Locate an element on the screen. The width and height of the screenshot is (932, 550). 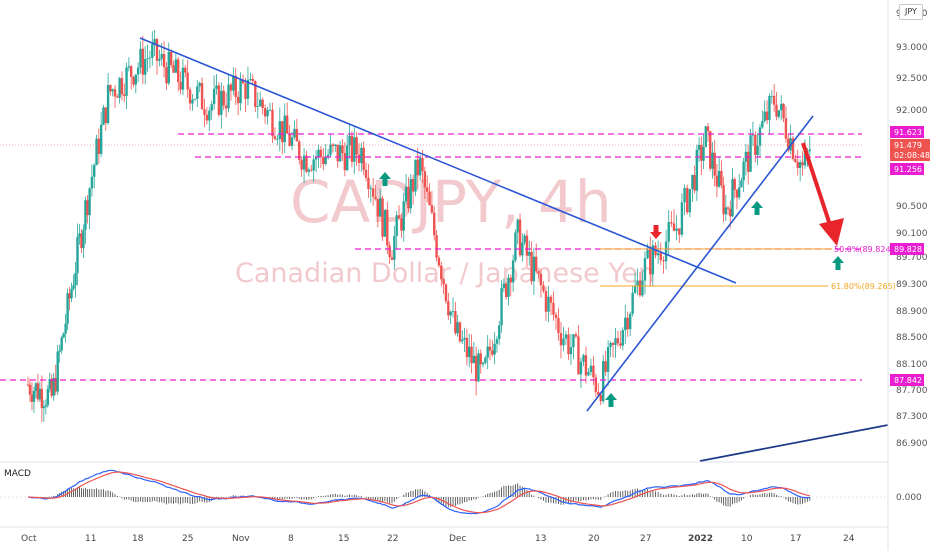
bearish-projection-arrow is located at coordinates (822, 194).